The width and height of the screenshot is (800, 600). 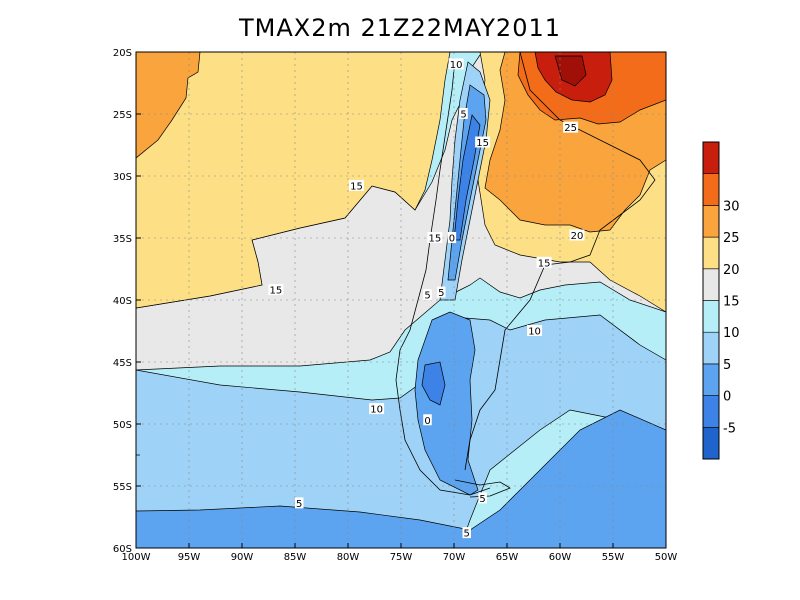 I want to click on x-tick-label: 85W, so click(x=295, y=557).